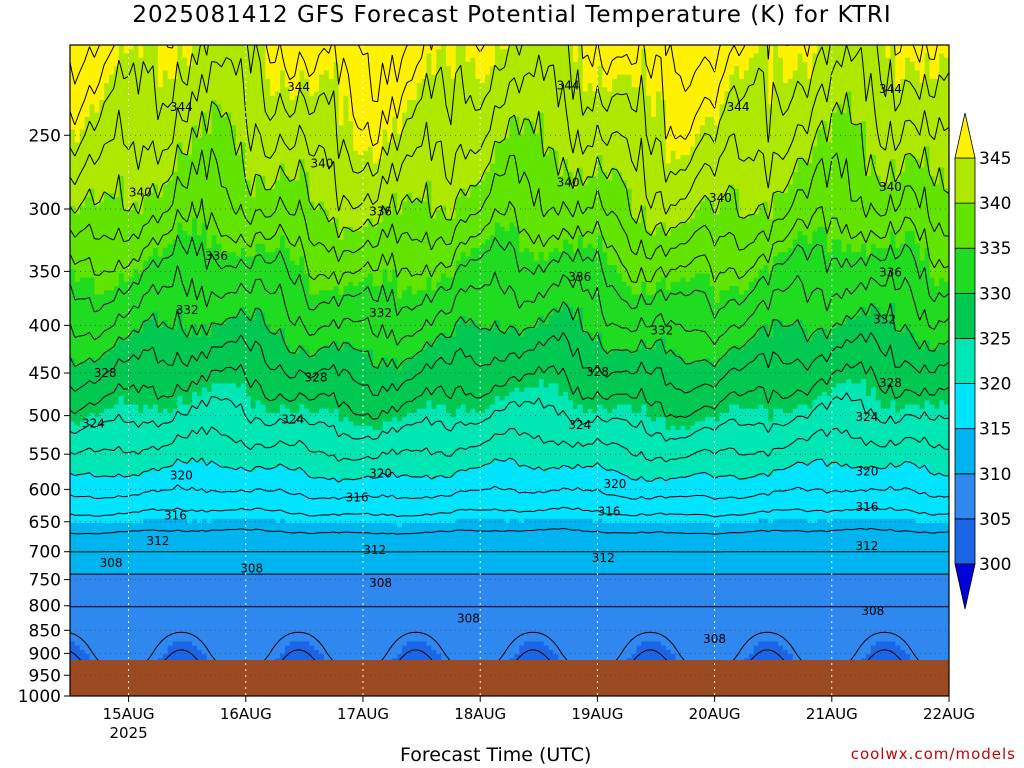 The height and width of the screenshot is (768, 1024). Describe the element at coordinates (357, 497) in the screenshot. I see `contour-label: 316` at that location.